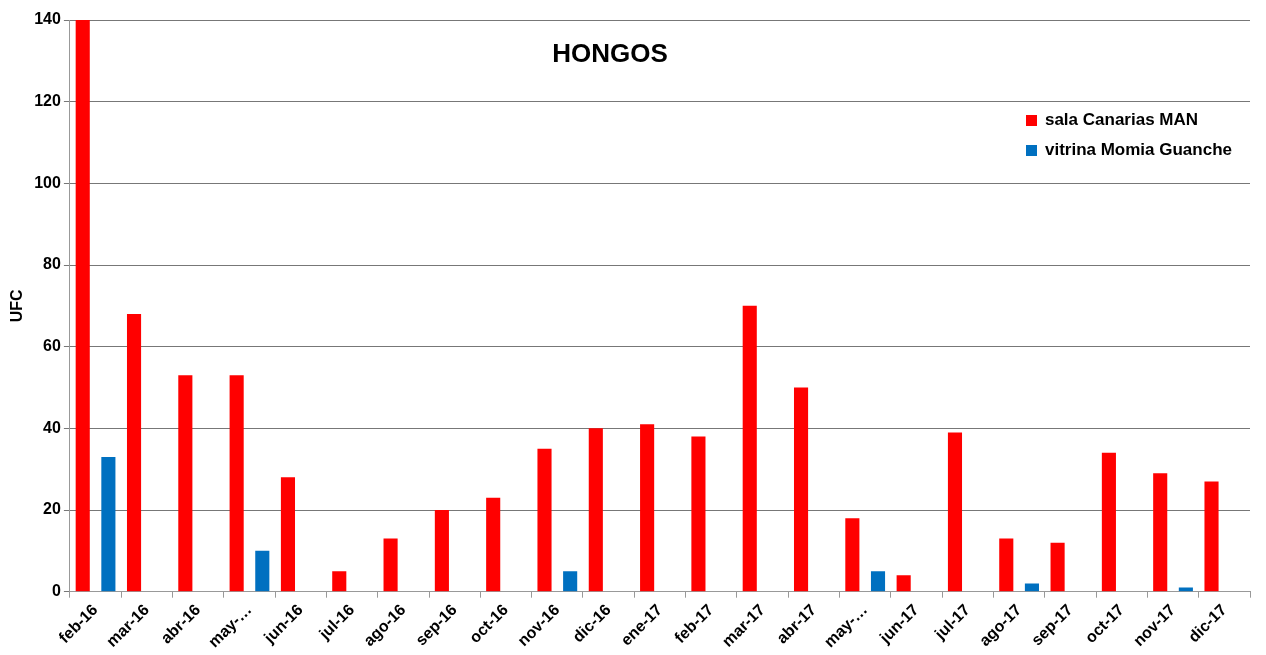 The height and width of the screenshot is (655, 1266). I want to click on y-tick-label: 80, so click(52, 264).